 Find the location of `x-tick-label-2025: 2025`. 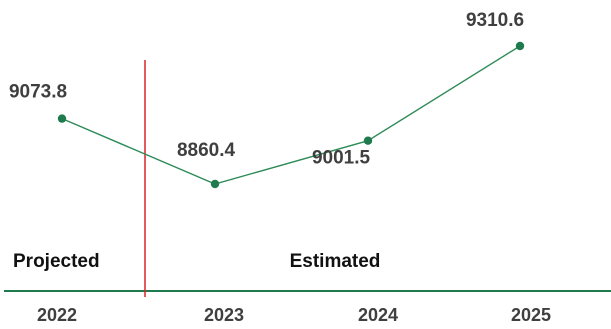

x-tick-label-2025: 2025 is located at coordinates (531, 315).